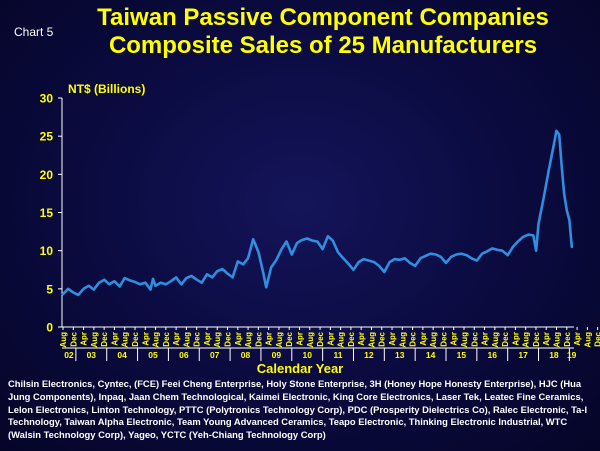 The image size is (600, 451). What do you see at coordinates (246, 355) in the screenshot?
I see `x-year-label: 08` at bounding box center [246, 355].